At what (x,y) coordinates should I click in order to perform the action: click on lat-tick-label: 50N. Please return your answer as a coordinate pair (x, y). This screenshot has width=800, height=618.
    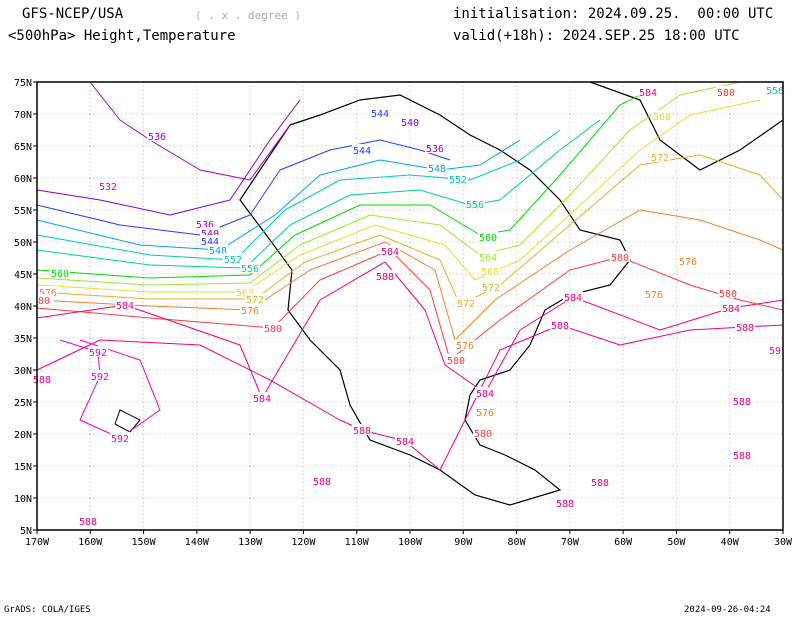
    Looking at the image, I should click on (23, 243).